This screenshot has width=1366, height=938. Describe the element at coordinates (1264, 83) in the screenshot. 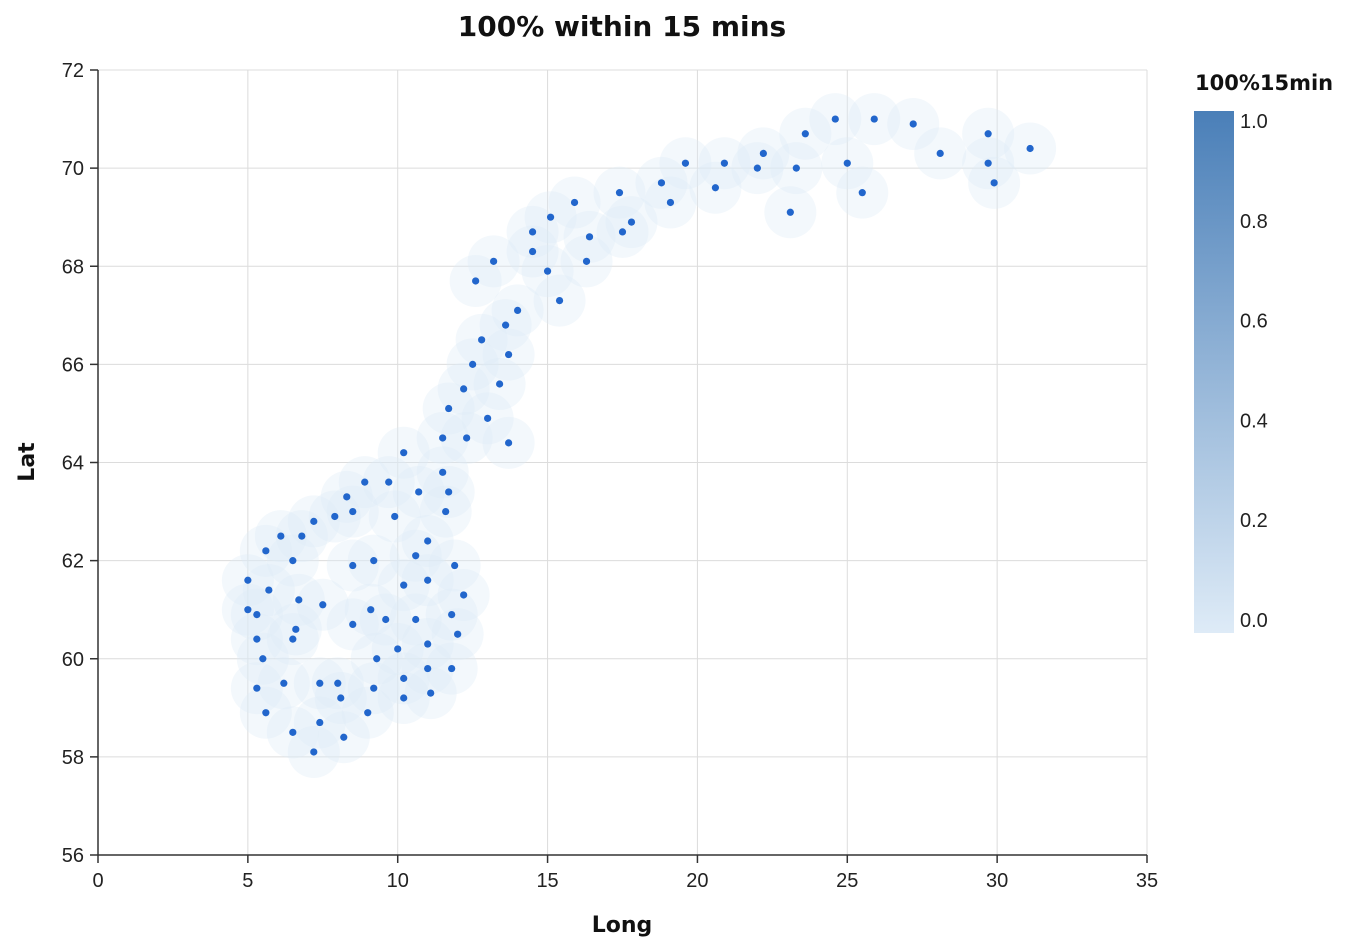

I see `legend-title: 100%15min` at that location.